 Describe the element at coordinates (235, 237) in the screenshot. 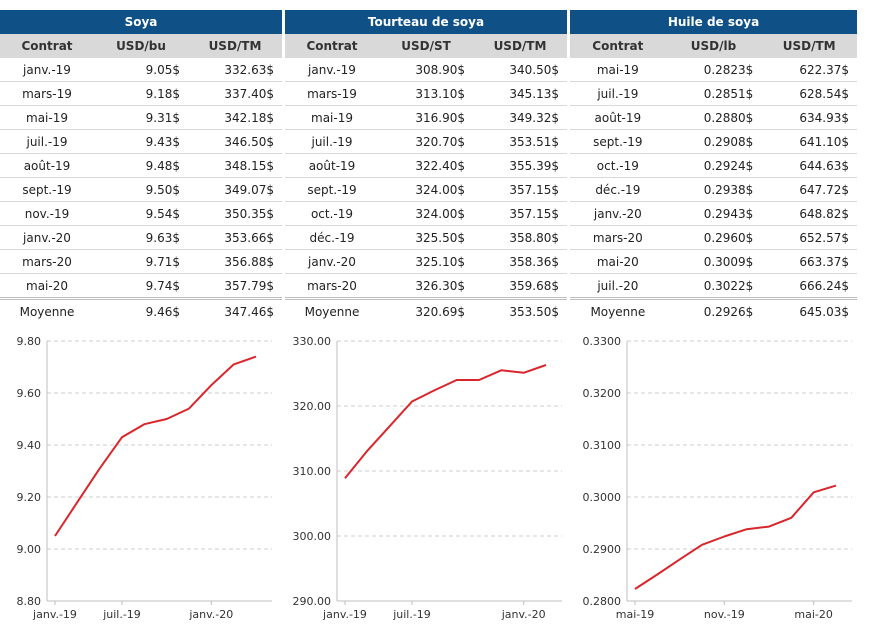

I see `price-cell: 353.66$` at that location.